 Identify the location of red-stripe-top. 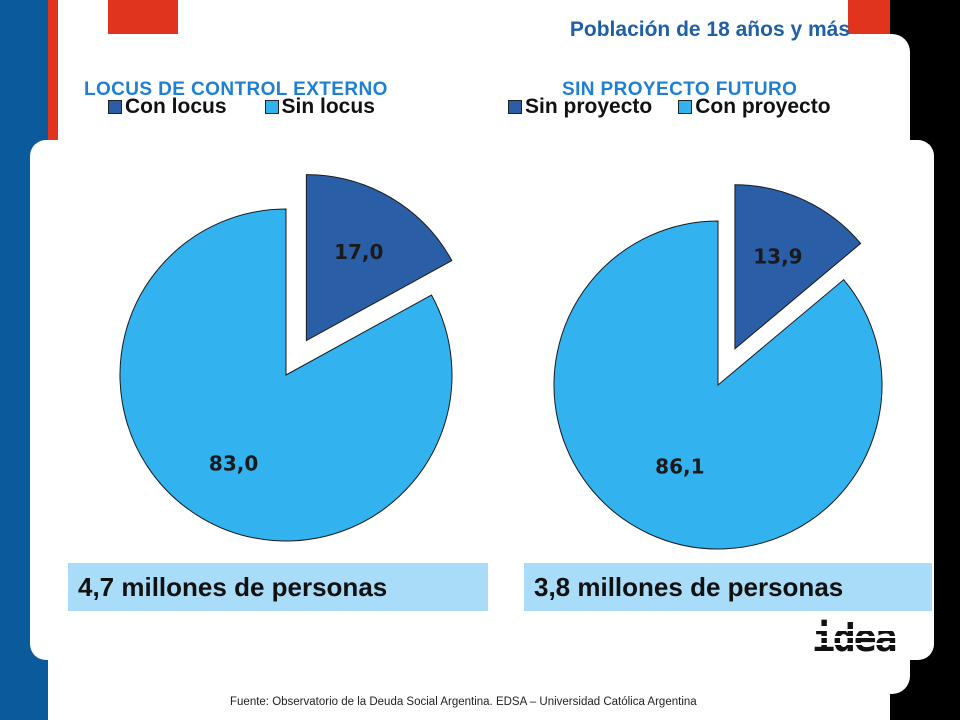
(143, 20).